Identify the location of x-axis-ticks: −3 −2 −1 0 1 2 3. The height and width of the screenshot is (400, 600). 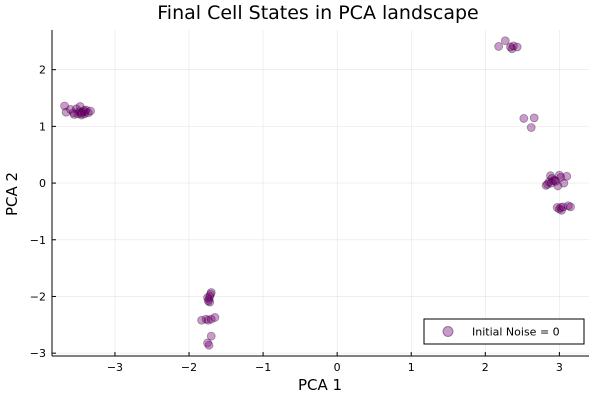
(335, 363).